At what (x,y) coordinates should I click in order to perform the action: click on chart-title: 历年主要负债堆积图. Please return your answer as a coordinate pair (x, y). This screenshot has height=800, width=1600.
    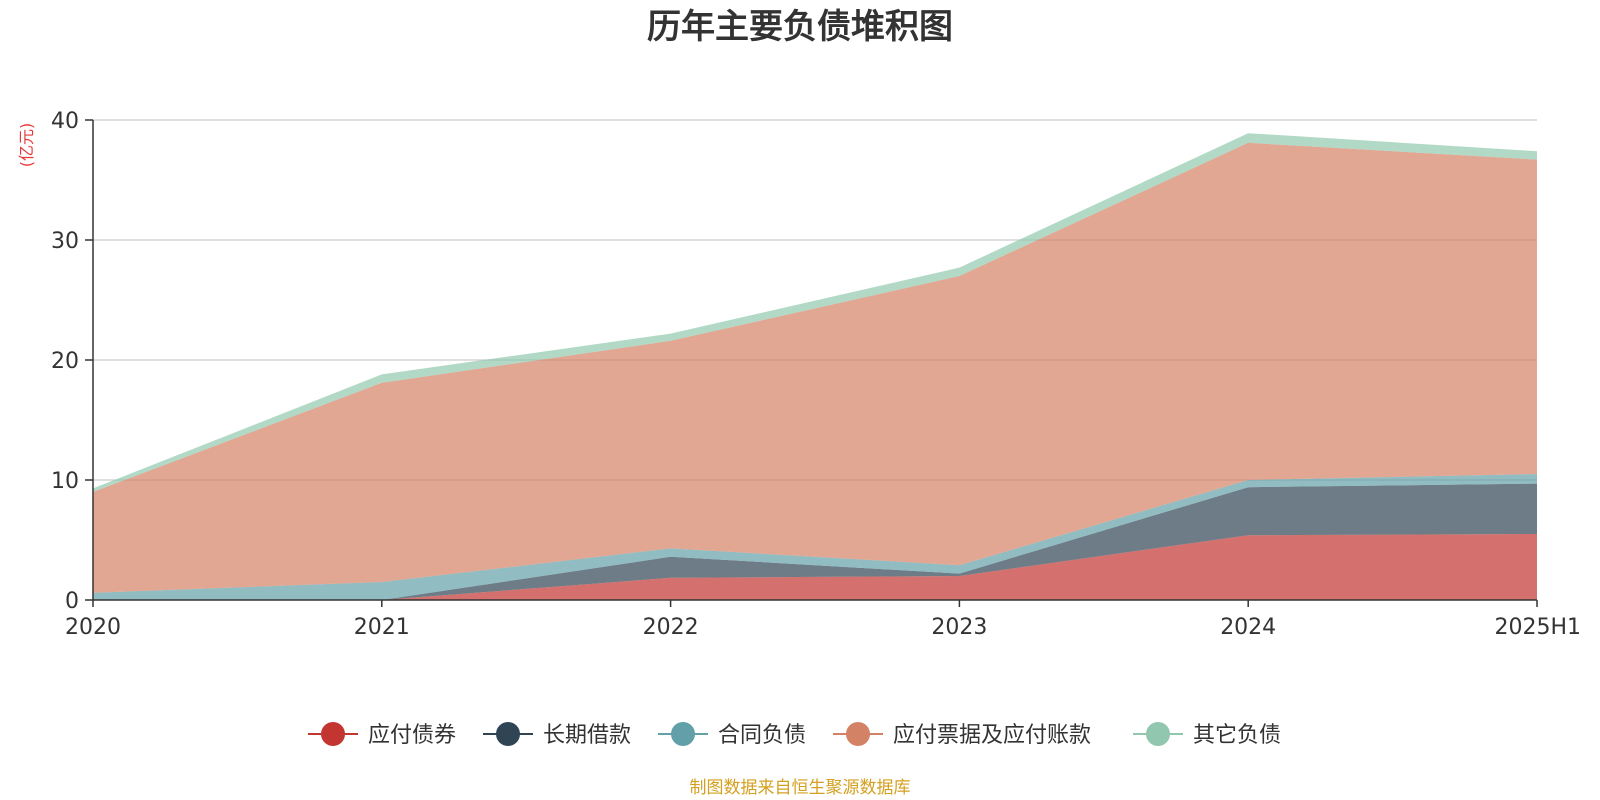
    Looking at the image, I should click on (800, 27).